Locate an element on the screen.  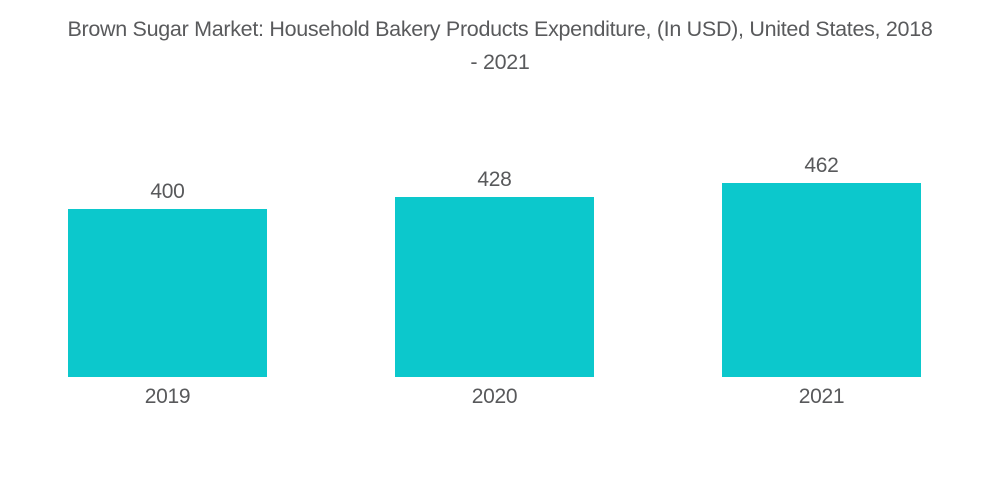
bar-value-label: 462 is located at coordinates (821, 165).